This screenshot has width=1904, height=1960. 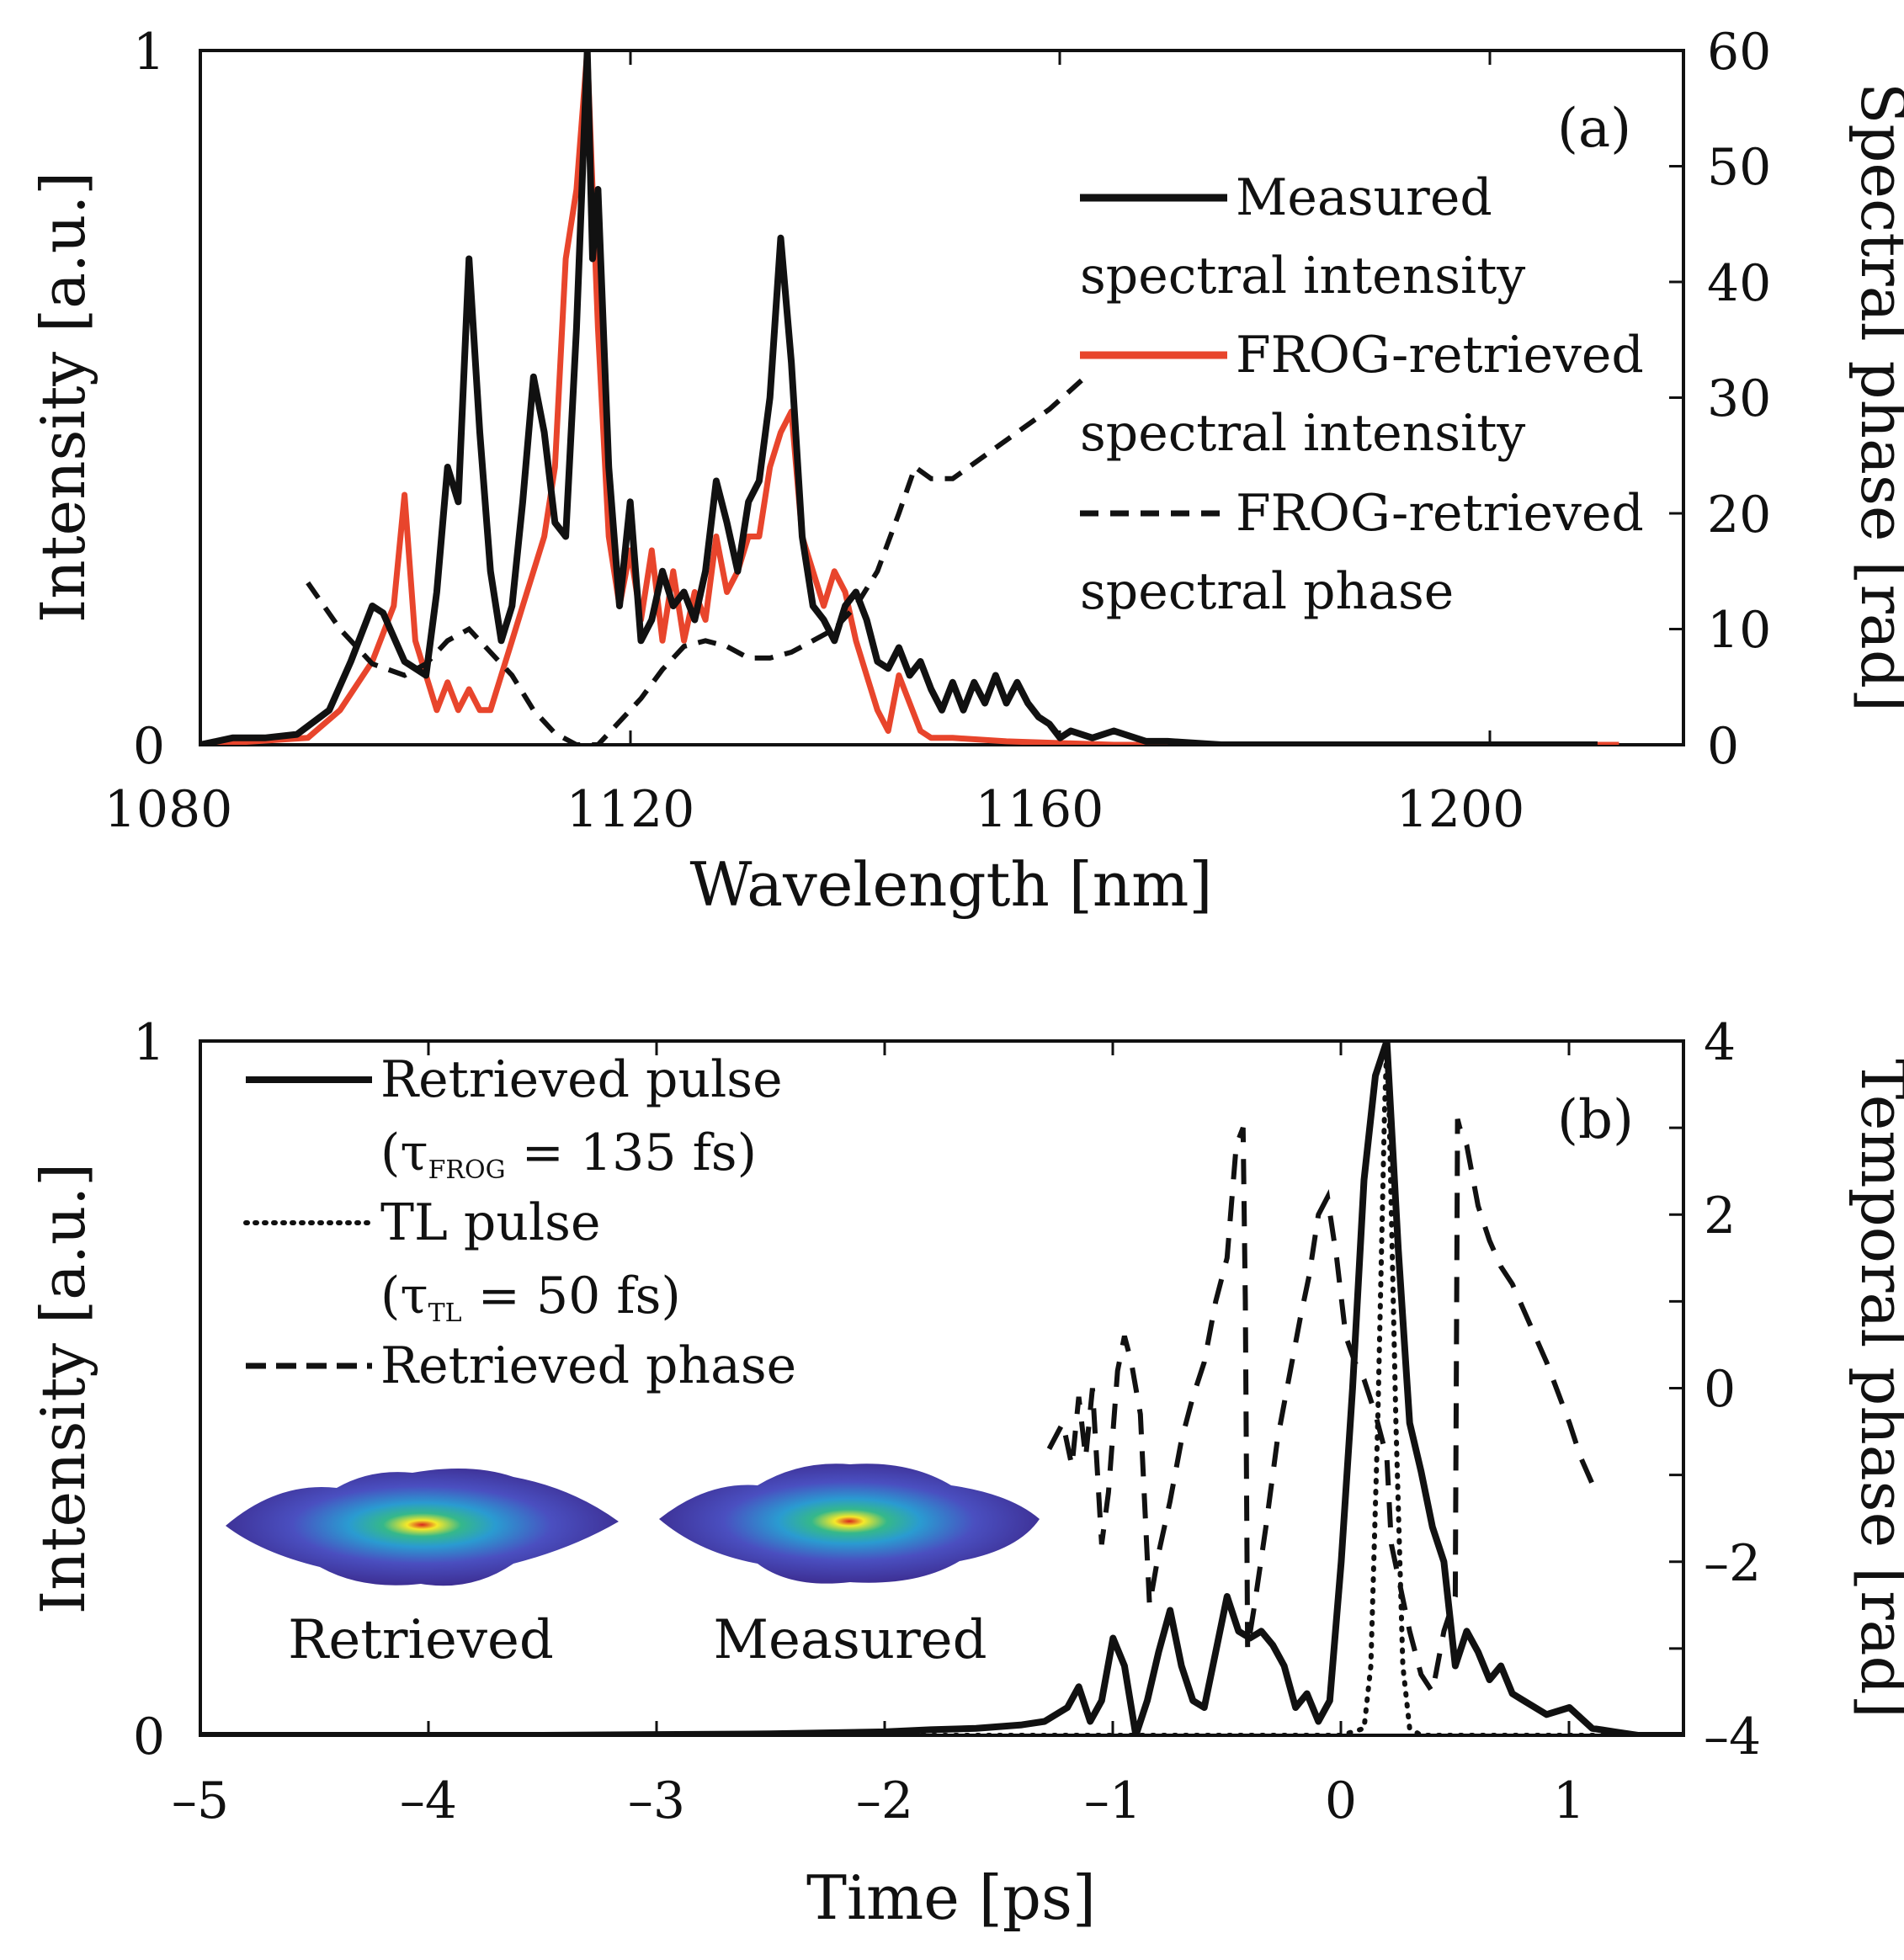 What do you see at coordinates (1569, 1801) in the screenshot?
I see `x-tick-label: 1` at bounding box center [1569, 1801].